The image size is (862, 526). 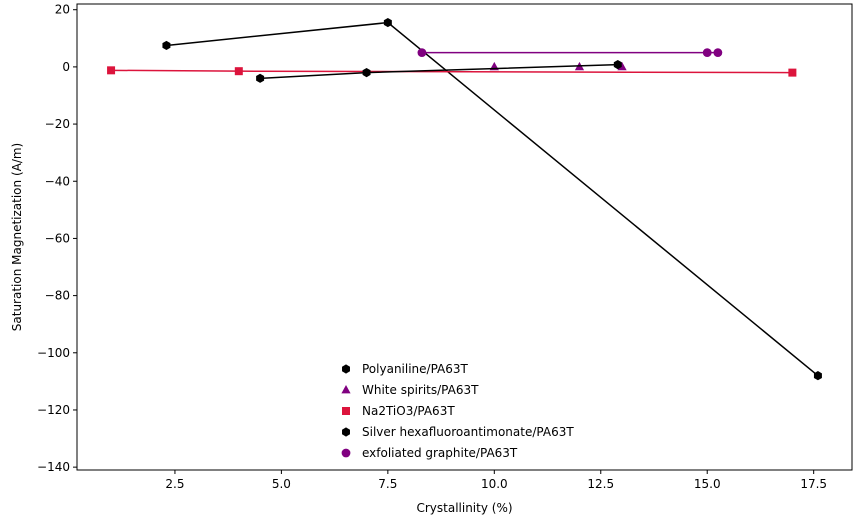 I want to click on x-axis-label: Crystallinity (%), so click(x=464, y=508).